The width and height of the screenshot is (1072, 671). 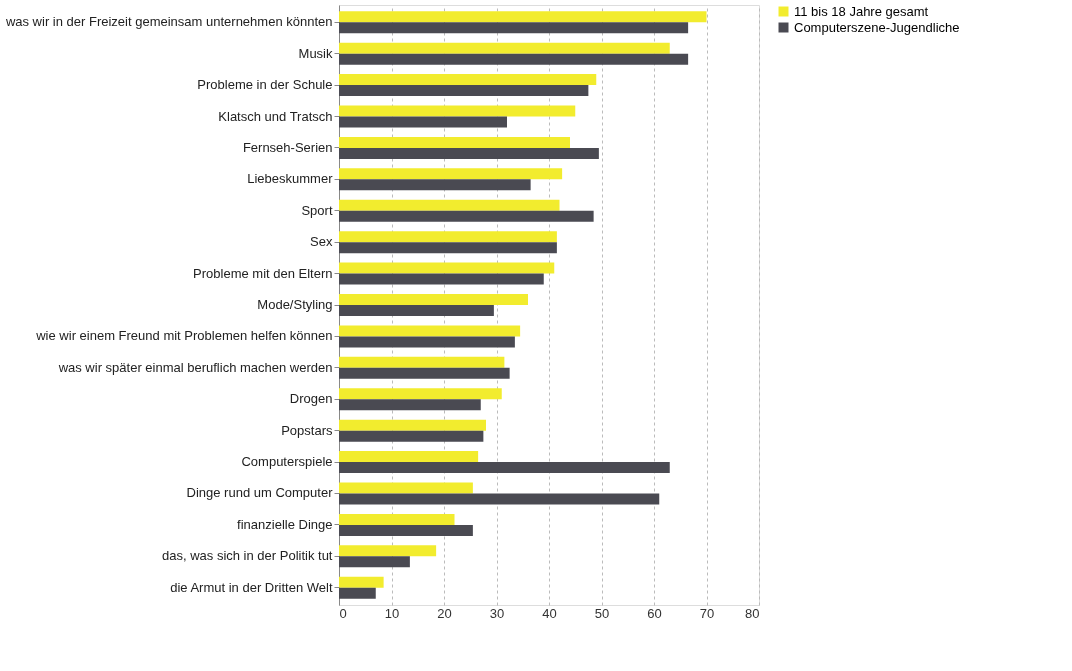 What do you see at coordinates (251, 587) in the screenshot?
I see `y-tick-label: die Armut in der Dritten Welt` at bounding box center [251, 587].